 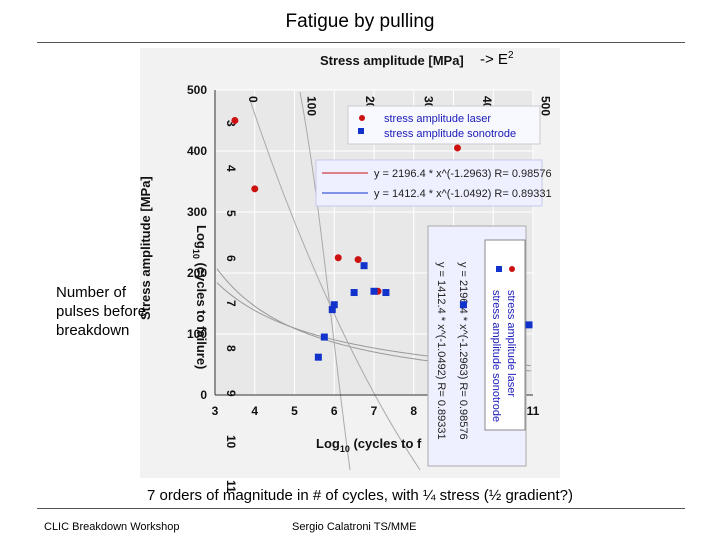 What do you see at coordinates (112, 527) in the screenshot?
I see `footer-event: CLIC Breakdown Workshop` at bounding box center [112, 527].